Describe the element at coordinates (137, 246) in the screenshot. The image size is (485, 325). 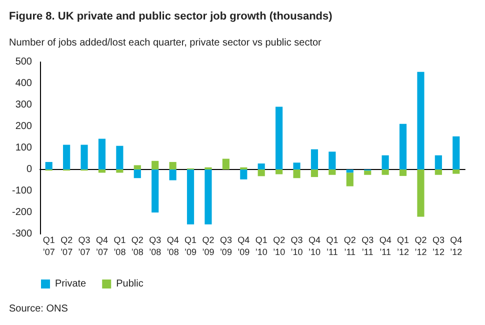
I see `x-tick-label: Q2 ’08` at that location.